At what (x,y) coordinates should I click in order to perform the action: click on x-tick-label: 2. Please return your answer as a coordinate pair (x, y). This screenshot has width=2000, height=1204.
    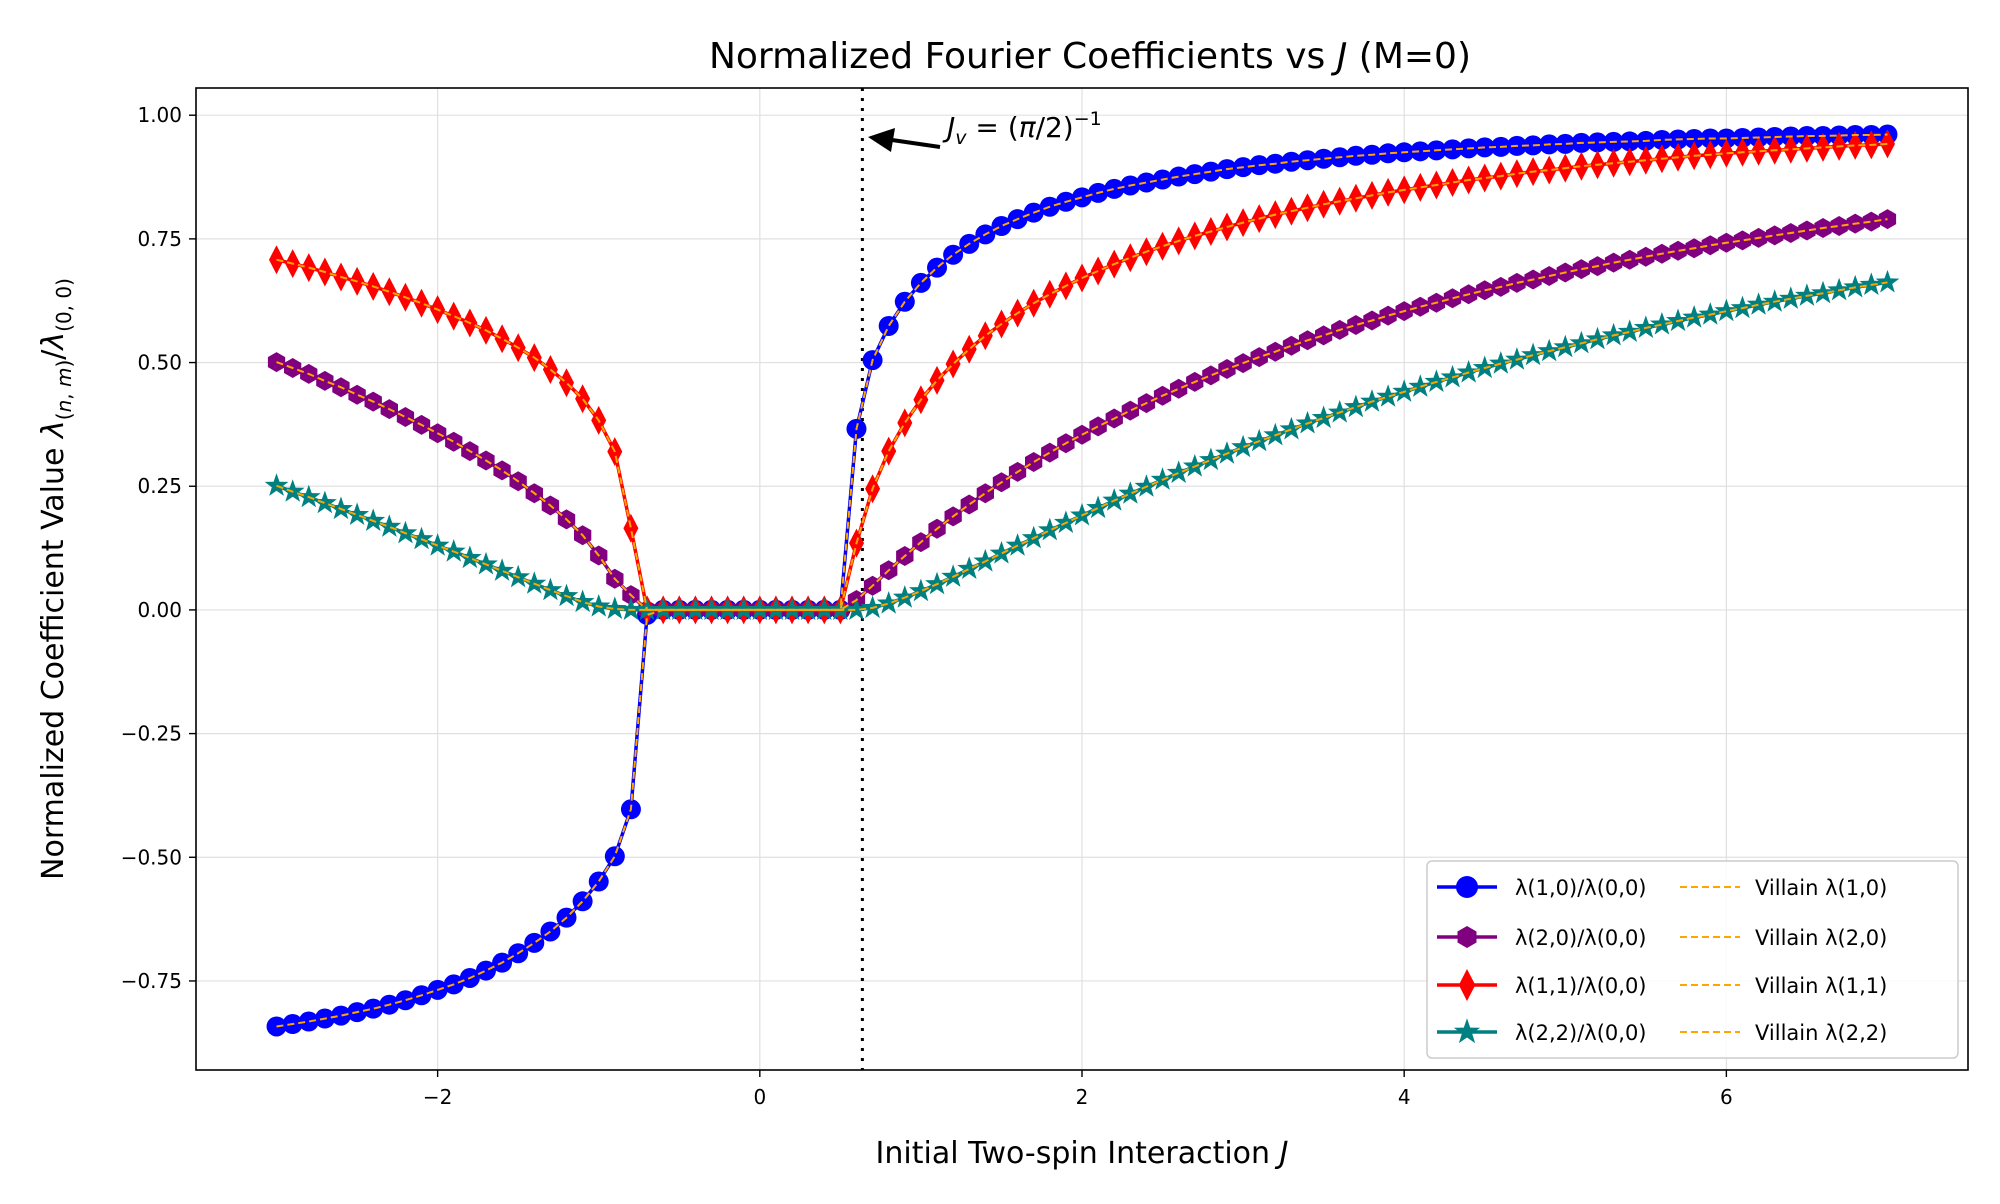
    Looking at the image, I should click on (1082, 1097).